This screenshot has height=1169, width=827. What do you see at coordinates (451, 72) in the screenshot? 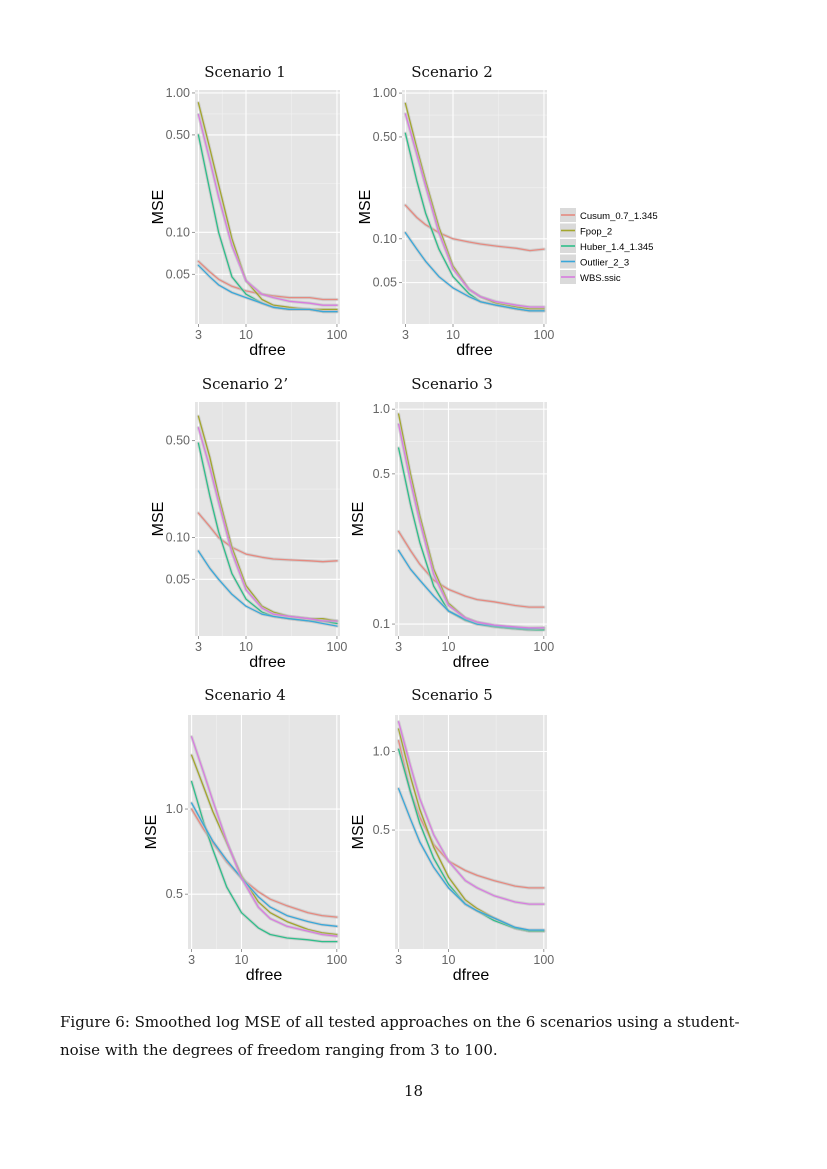
I see `panel-title: Scenario 2` at bounding box center [451, 72].